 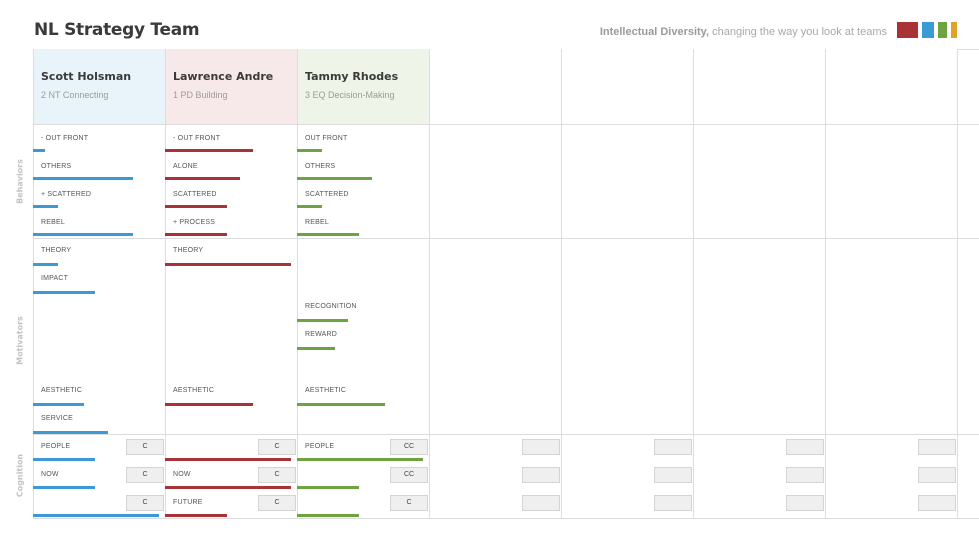 What do you see at coordinates (86, 76) in the screenshot?
I see `member-name: Scott Holsman` at bounding box center [86, 76].